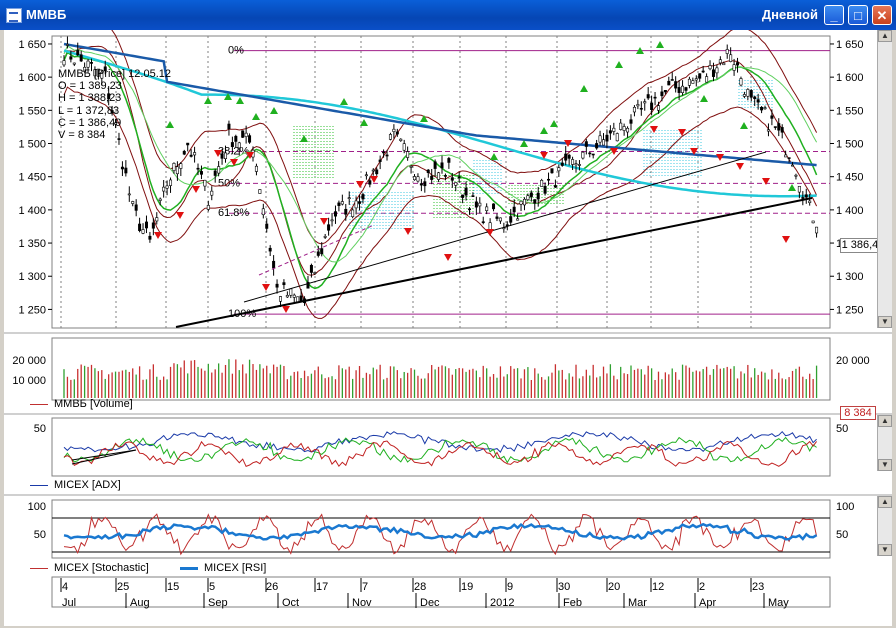  I want to click on price-tick-left: 1 400, so click(32, 211).